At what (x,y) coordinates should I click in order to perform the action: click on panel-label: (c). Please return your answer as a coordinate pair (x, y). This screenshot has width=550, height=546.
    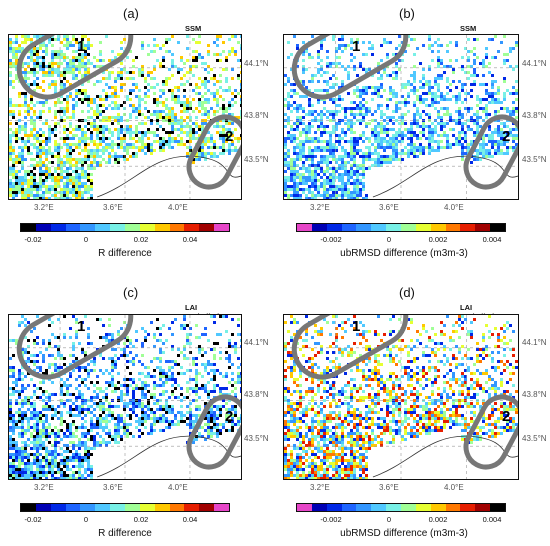
    Looking at the image, I should click on (131, 292).